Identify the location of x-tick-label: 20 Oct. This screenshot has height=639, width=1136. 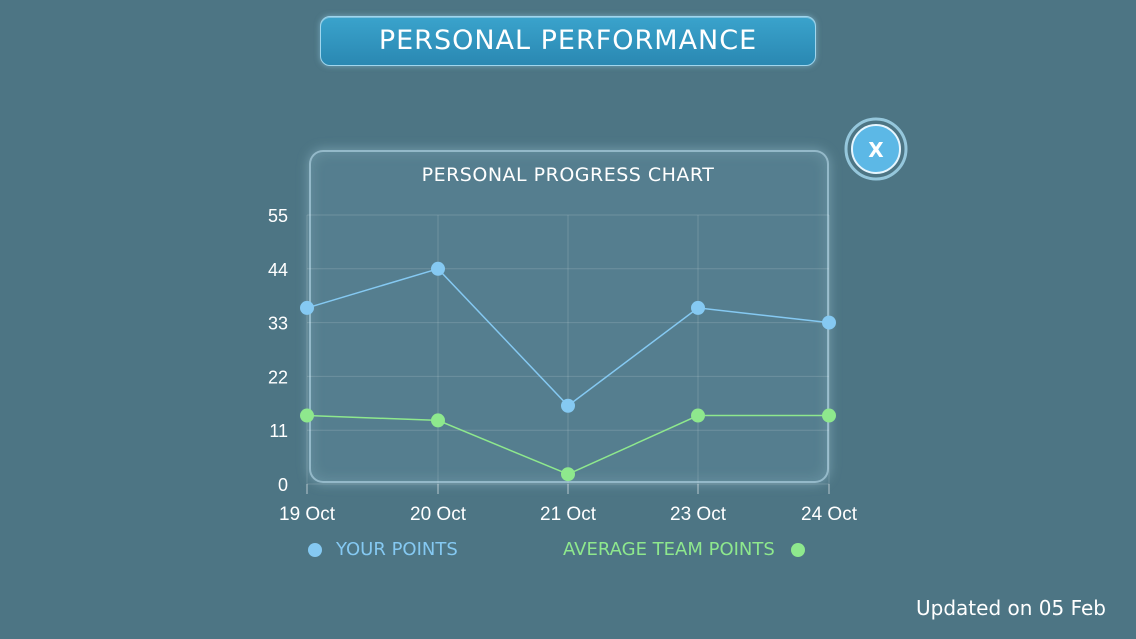
(438, 514).